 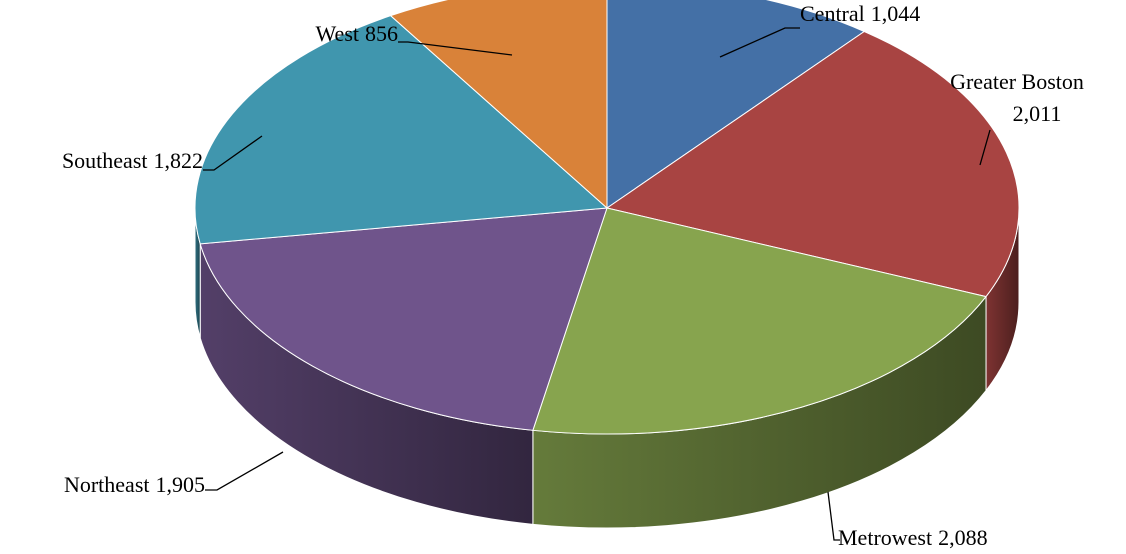 What do you see at coordinates (179, 160) in the screenshot?
I see `value-label: 1,822` at bounding box center [179, 160].